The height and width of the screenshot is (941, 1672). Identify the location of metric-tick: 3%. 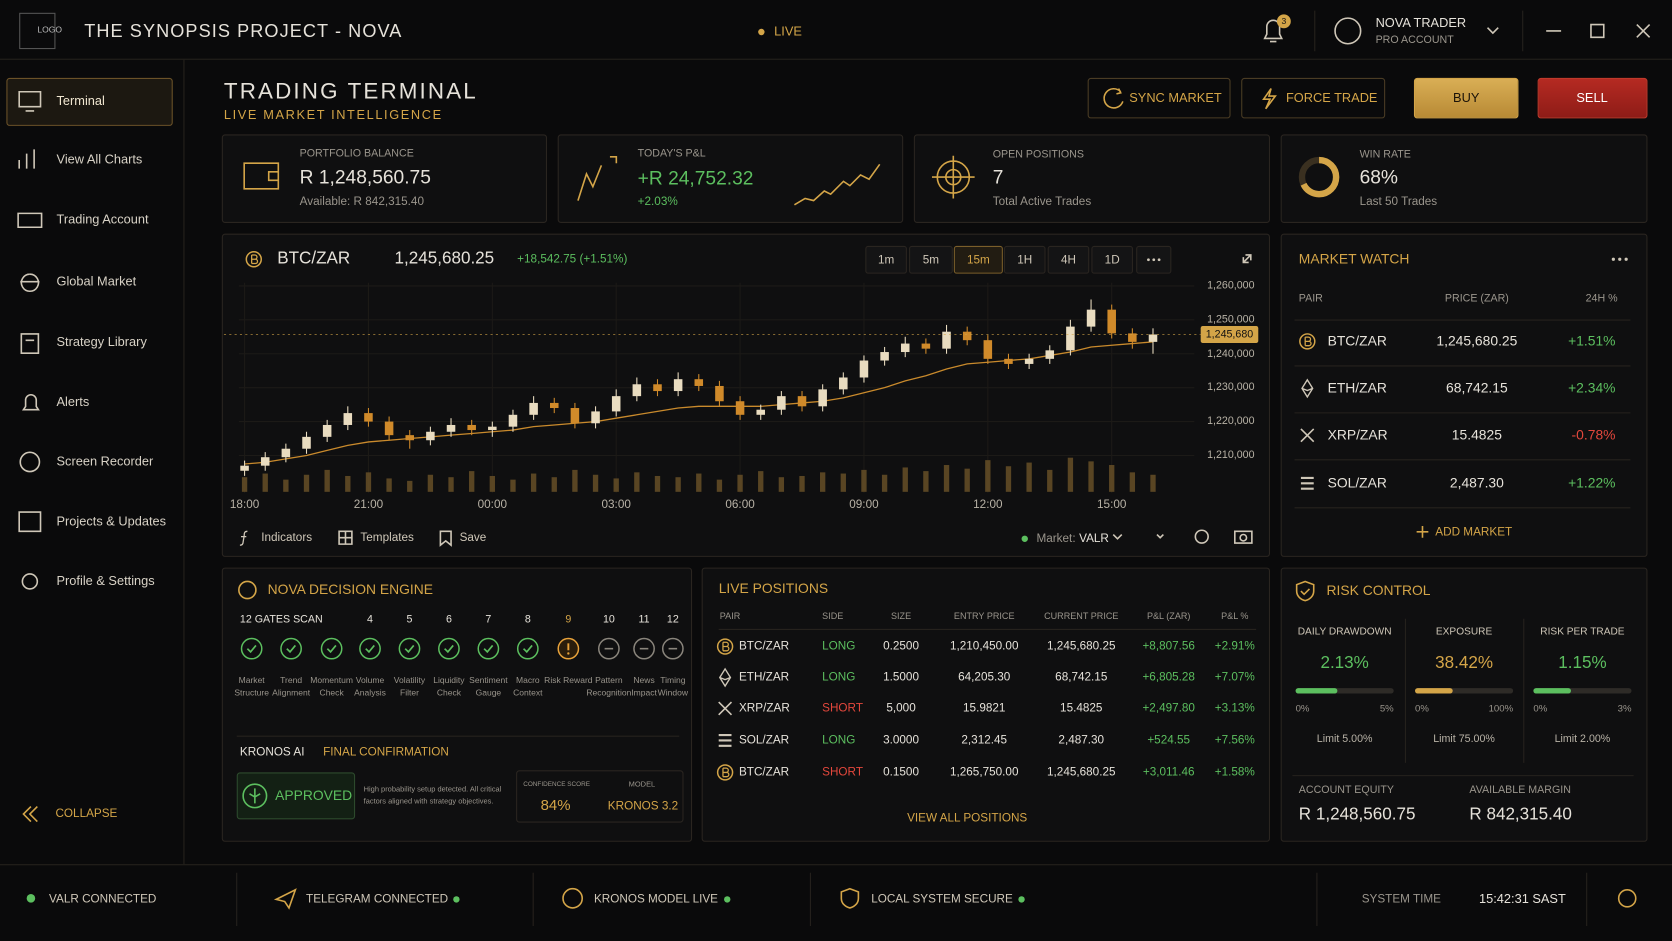
(1624, 708).